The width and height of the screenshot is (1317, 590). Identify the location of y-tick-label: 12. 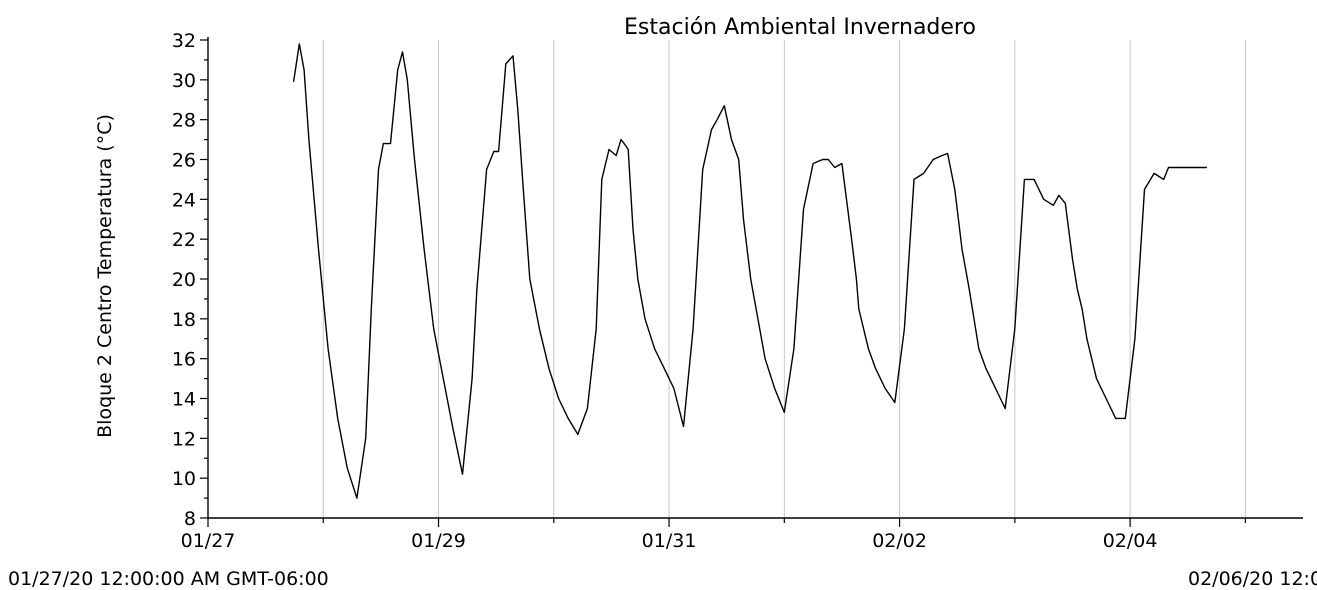
(184, 439).